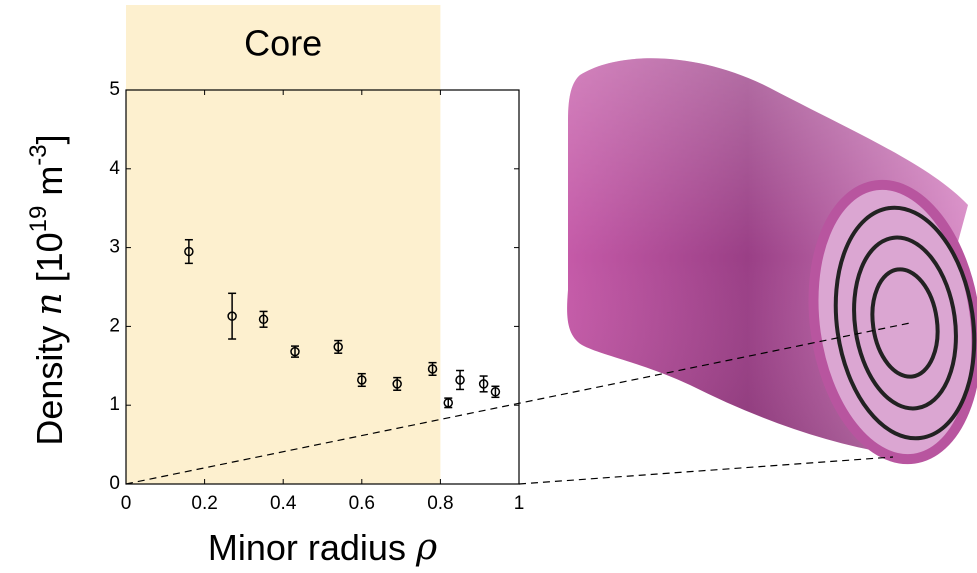 Image resolution: width=977 pixels, height=573 pixels. Describe the element at coordinates (114, 168) in the screenshot. I see `y-tick-label: 4` at that location.